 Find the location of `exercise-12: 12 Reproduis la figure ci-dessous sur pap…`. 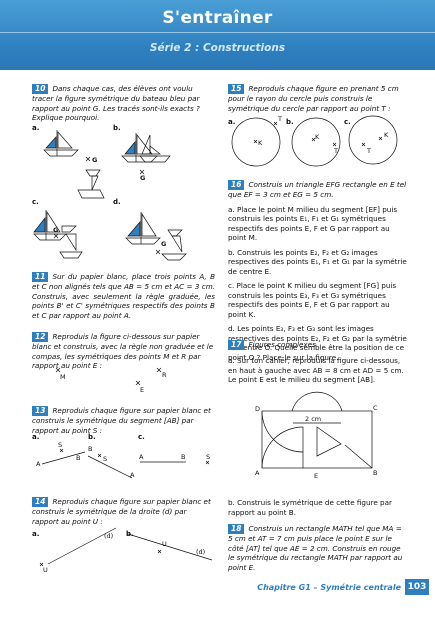

exercise-12: 12 Reproduis la figure ci-dessous sur pap… is located at coordinates (123, 351).